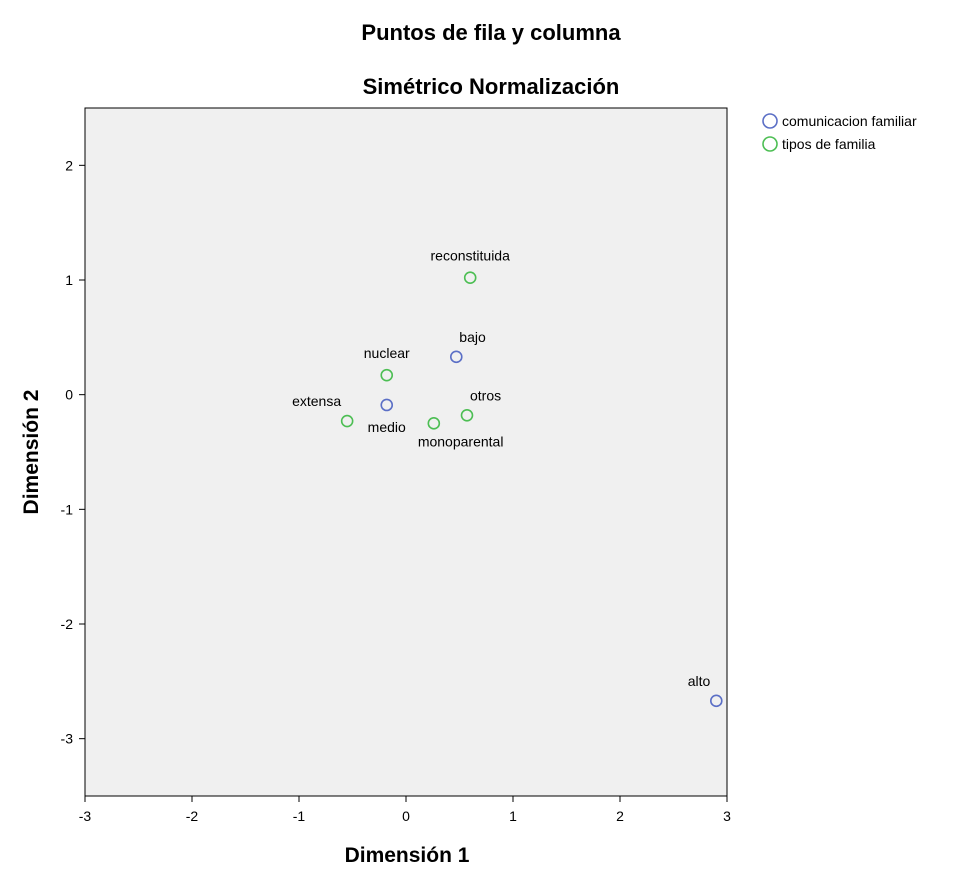  What do you see at coordinates (467, 415) in the screenshot?
I see `point-otros` at bounding box center [467, 415].